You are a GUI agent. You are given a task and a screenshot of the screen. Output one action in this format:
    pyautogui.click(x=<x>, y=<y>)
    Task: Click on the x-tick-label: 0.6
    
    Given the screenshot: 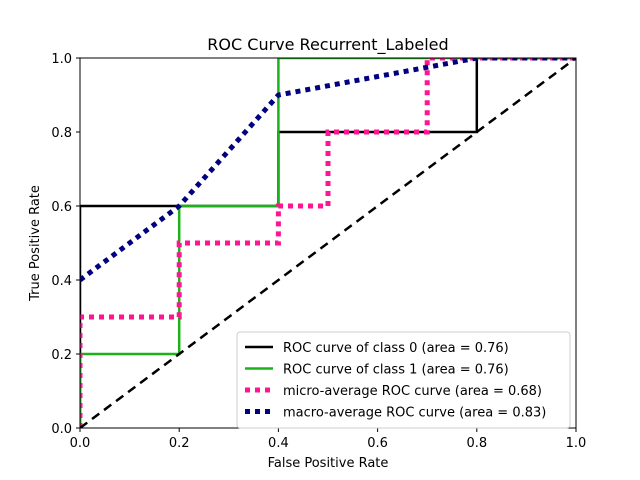 What is the action you would take?
    pyautogui.click(x=377, y=443)
    